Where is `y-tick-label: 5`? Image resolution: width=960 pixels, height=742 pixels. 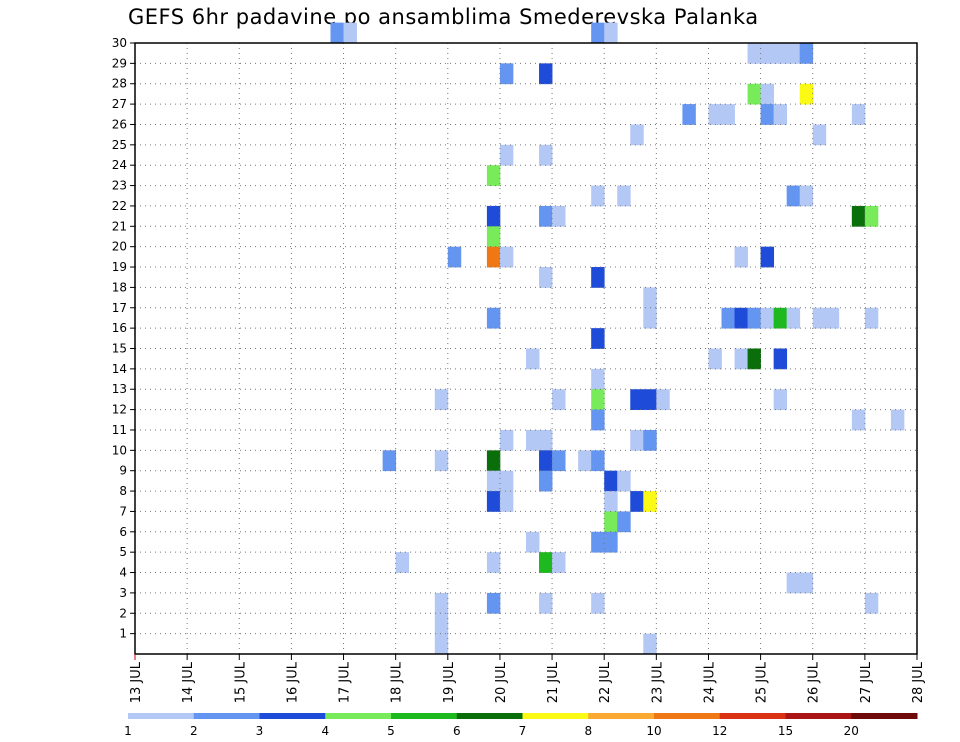 y-tick-label: 5 is located at coordinates (123, 552).